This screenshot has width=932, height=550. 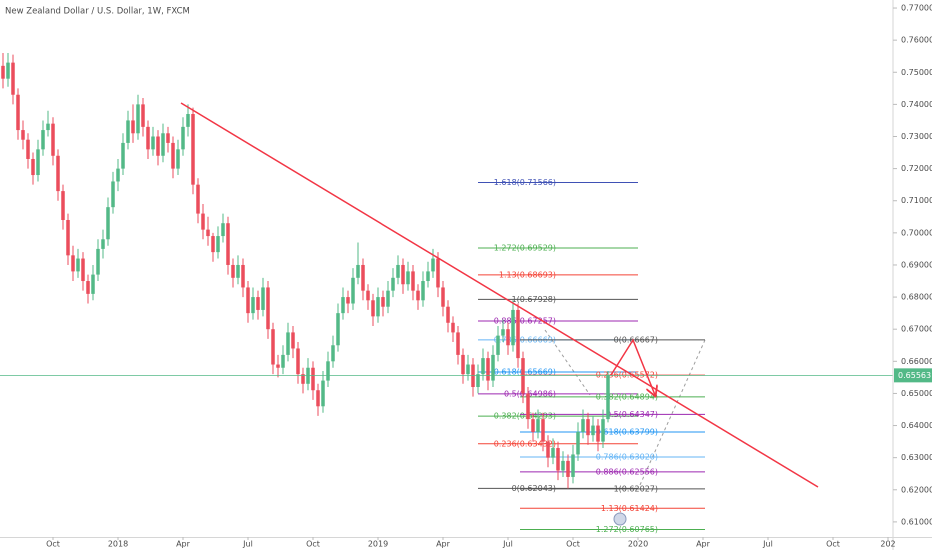 I want to click on projection-dash, so click(x=567, y=362).